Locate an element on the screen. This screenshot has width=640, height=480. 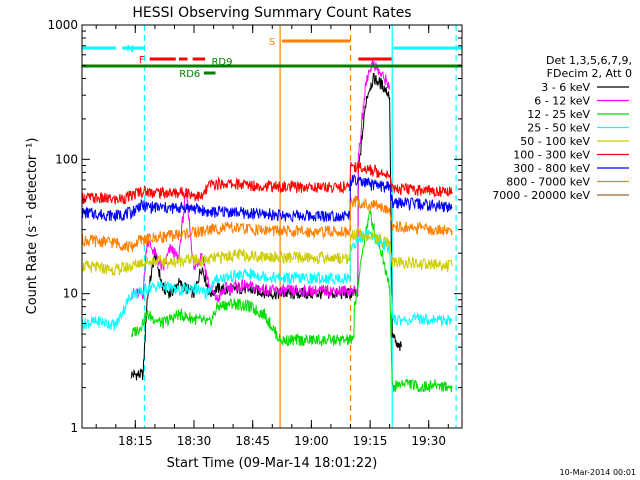
x-tick-label: 18:45 is located at coordinates (252, 441).